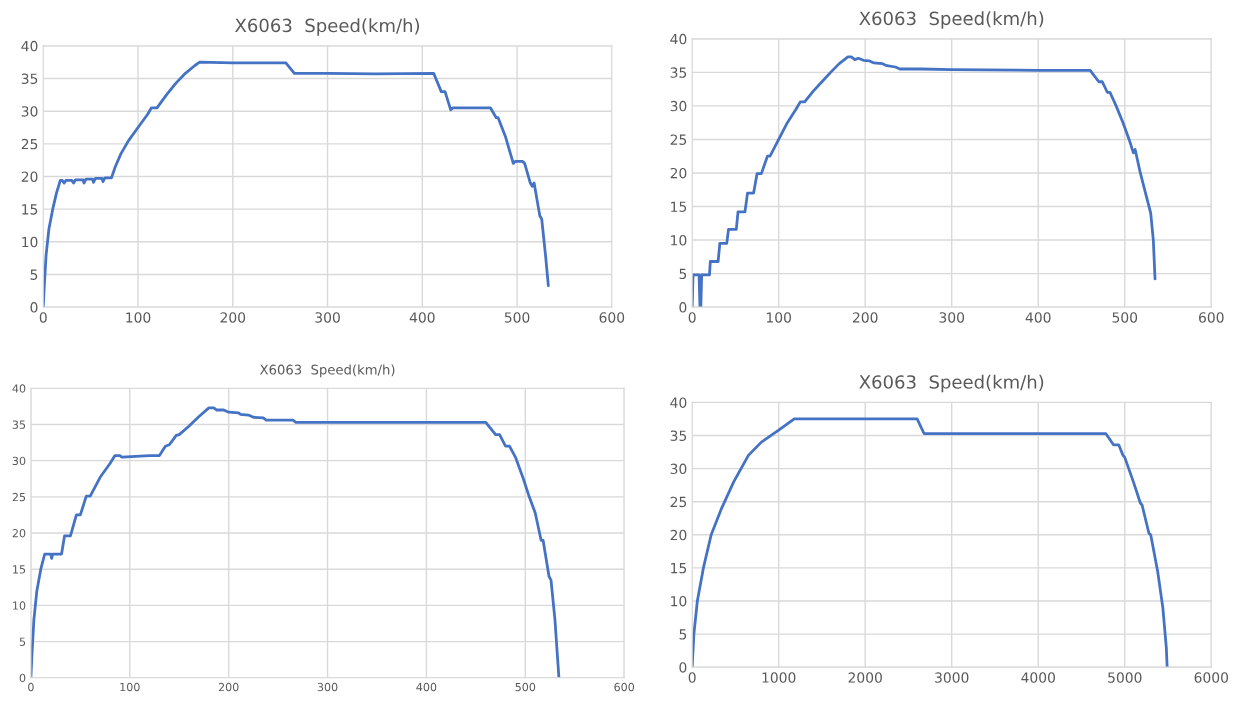 This screenshot has width=1236, height=706. I want to click on x-tick-label: 2000, so click(865, 677).